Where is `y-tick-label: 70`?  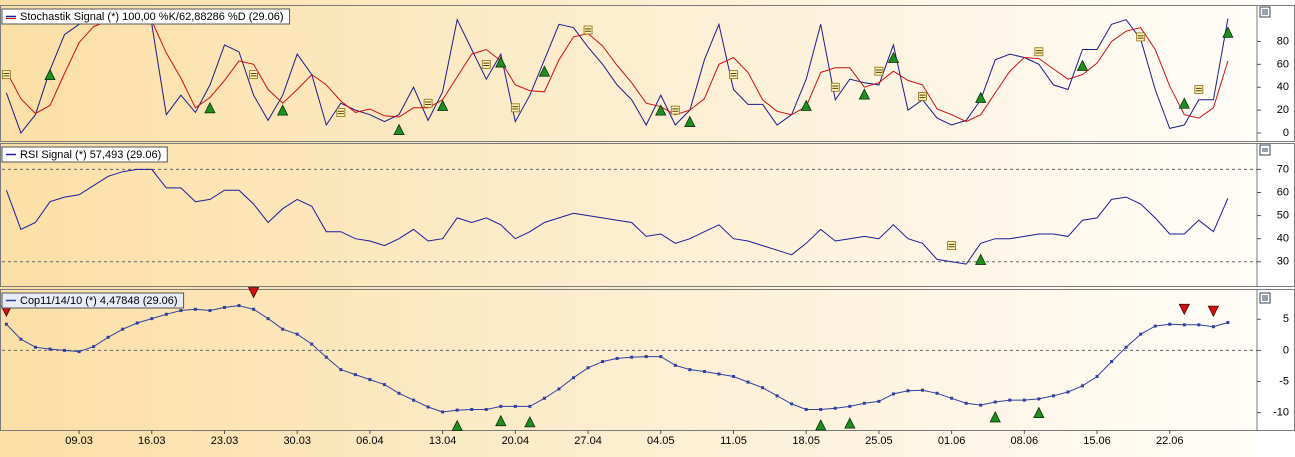 y-tick-label: 70 is located at coordinates (1283, 169).